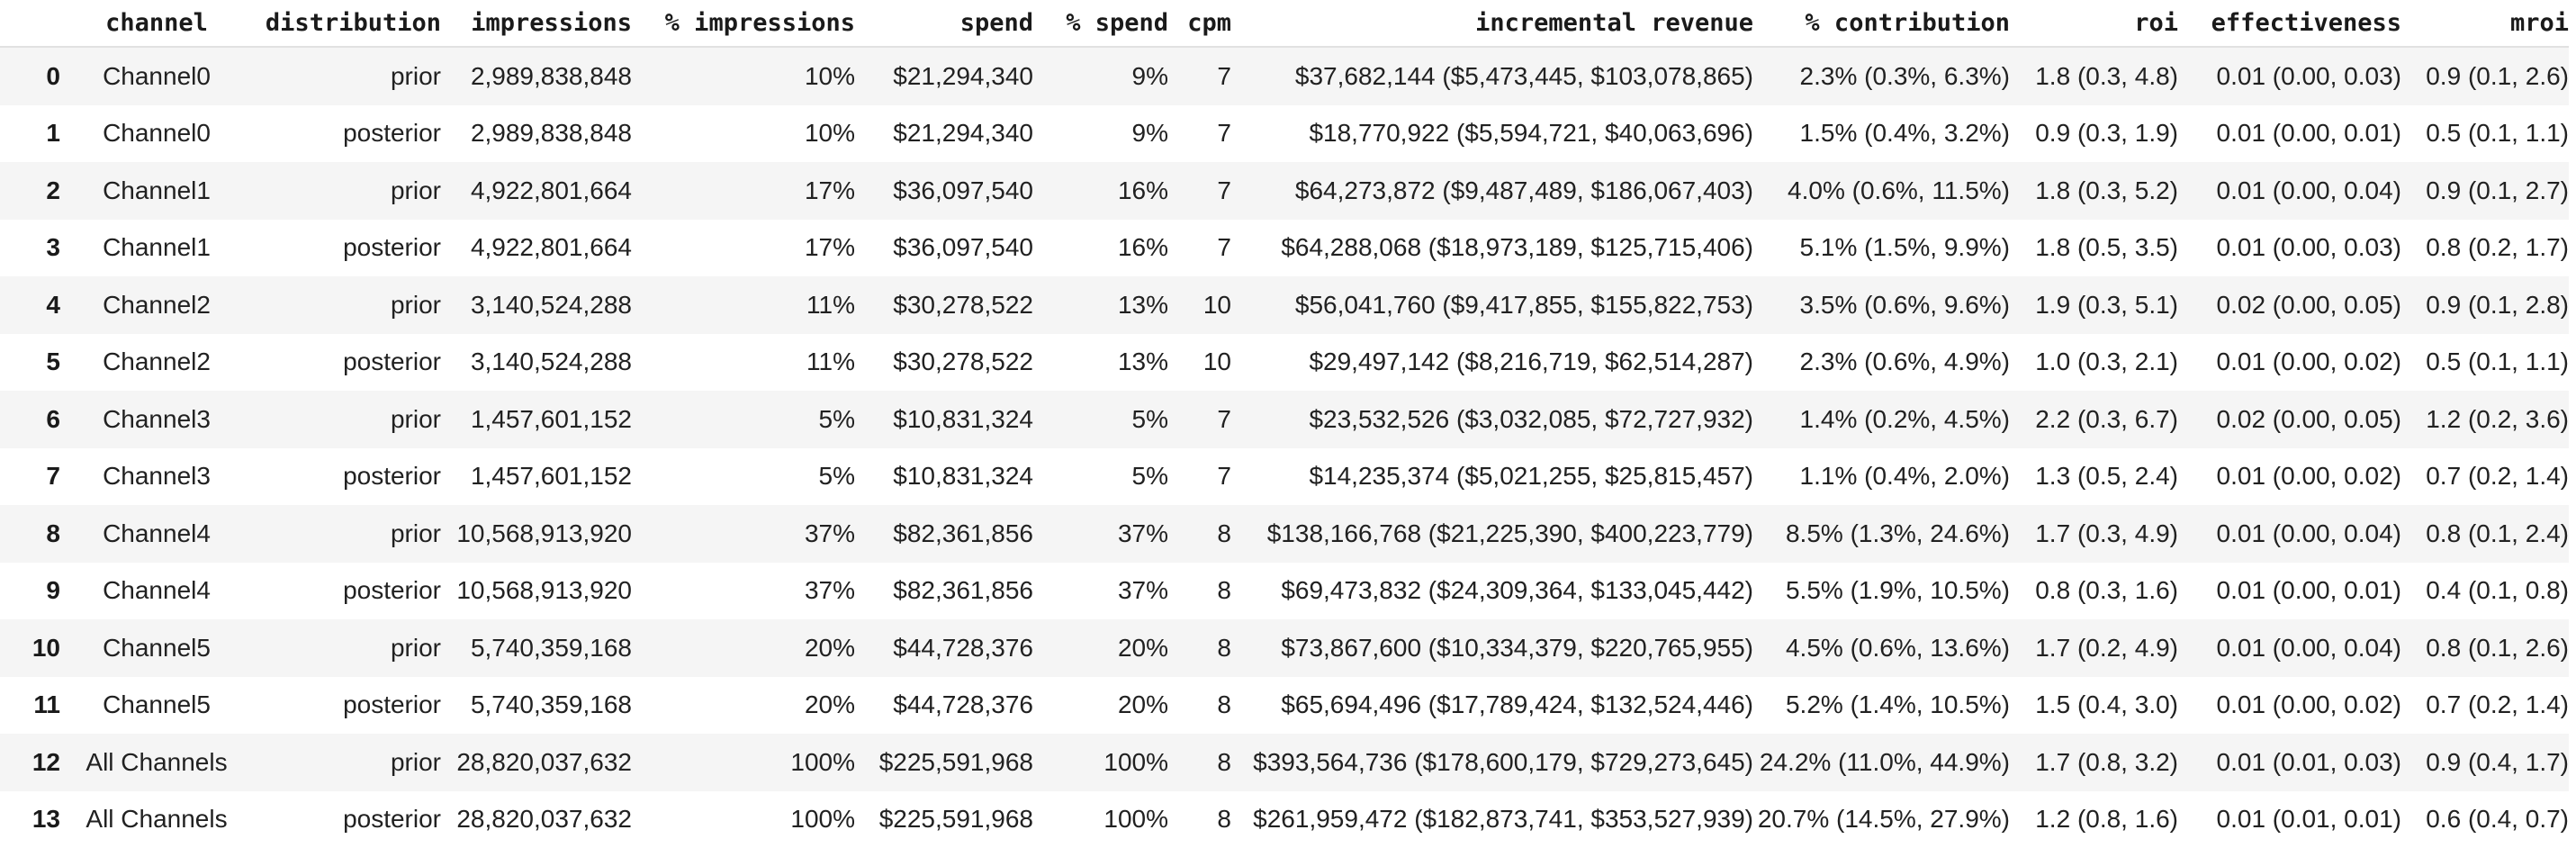 Image resolution: width=2576 pixels, height=848 pixels. Describe the element at coordinates (2289, 24) in the screenshot. I see `column-header-effectiveness: effectiveness` at that location.